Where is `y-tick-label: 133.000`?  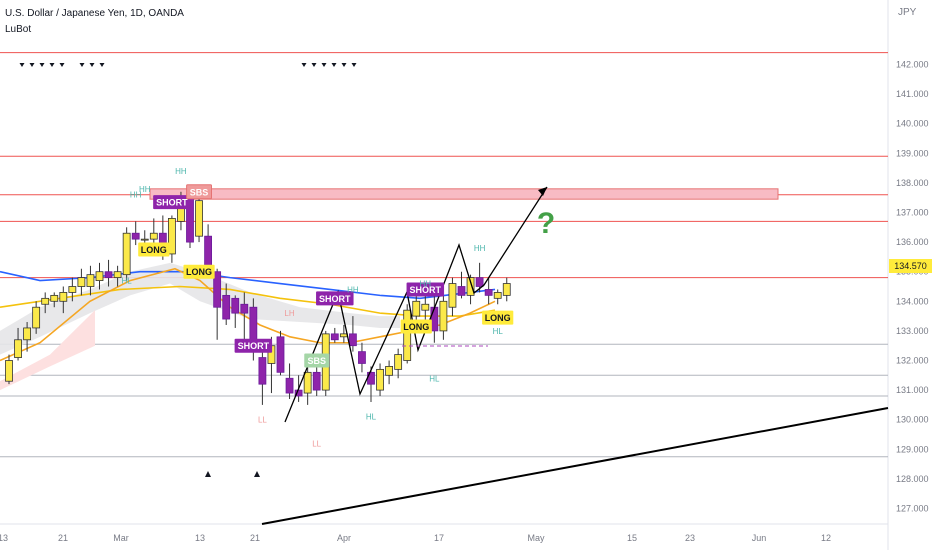
y-tick-label: 133.000 is located at coordinates (912, 331).